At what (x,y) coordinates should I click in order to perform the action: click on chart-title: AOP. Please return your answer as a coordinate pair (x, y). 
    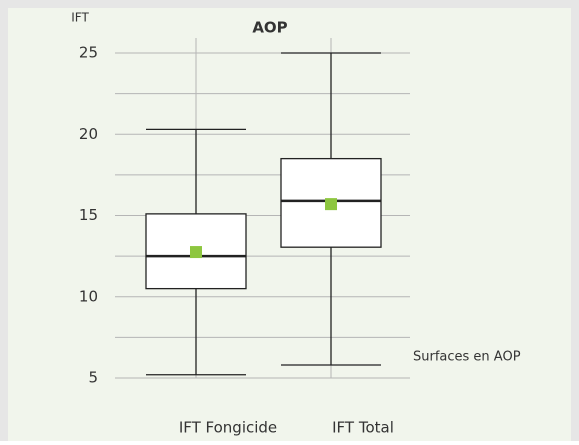
    Looking at the image, I should click on (269, 28).